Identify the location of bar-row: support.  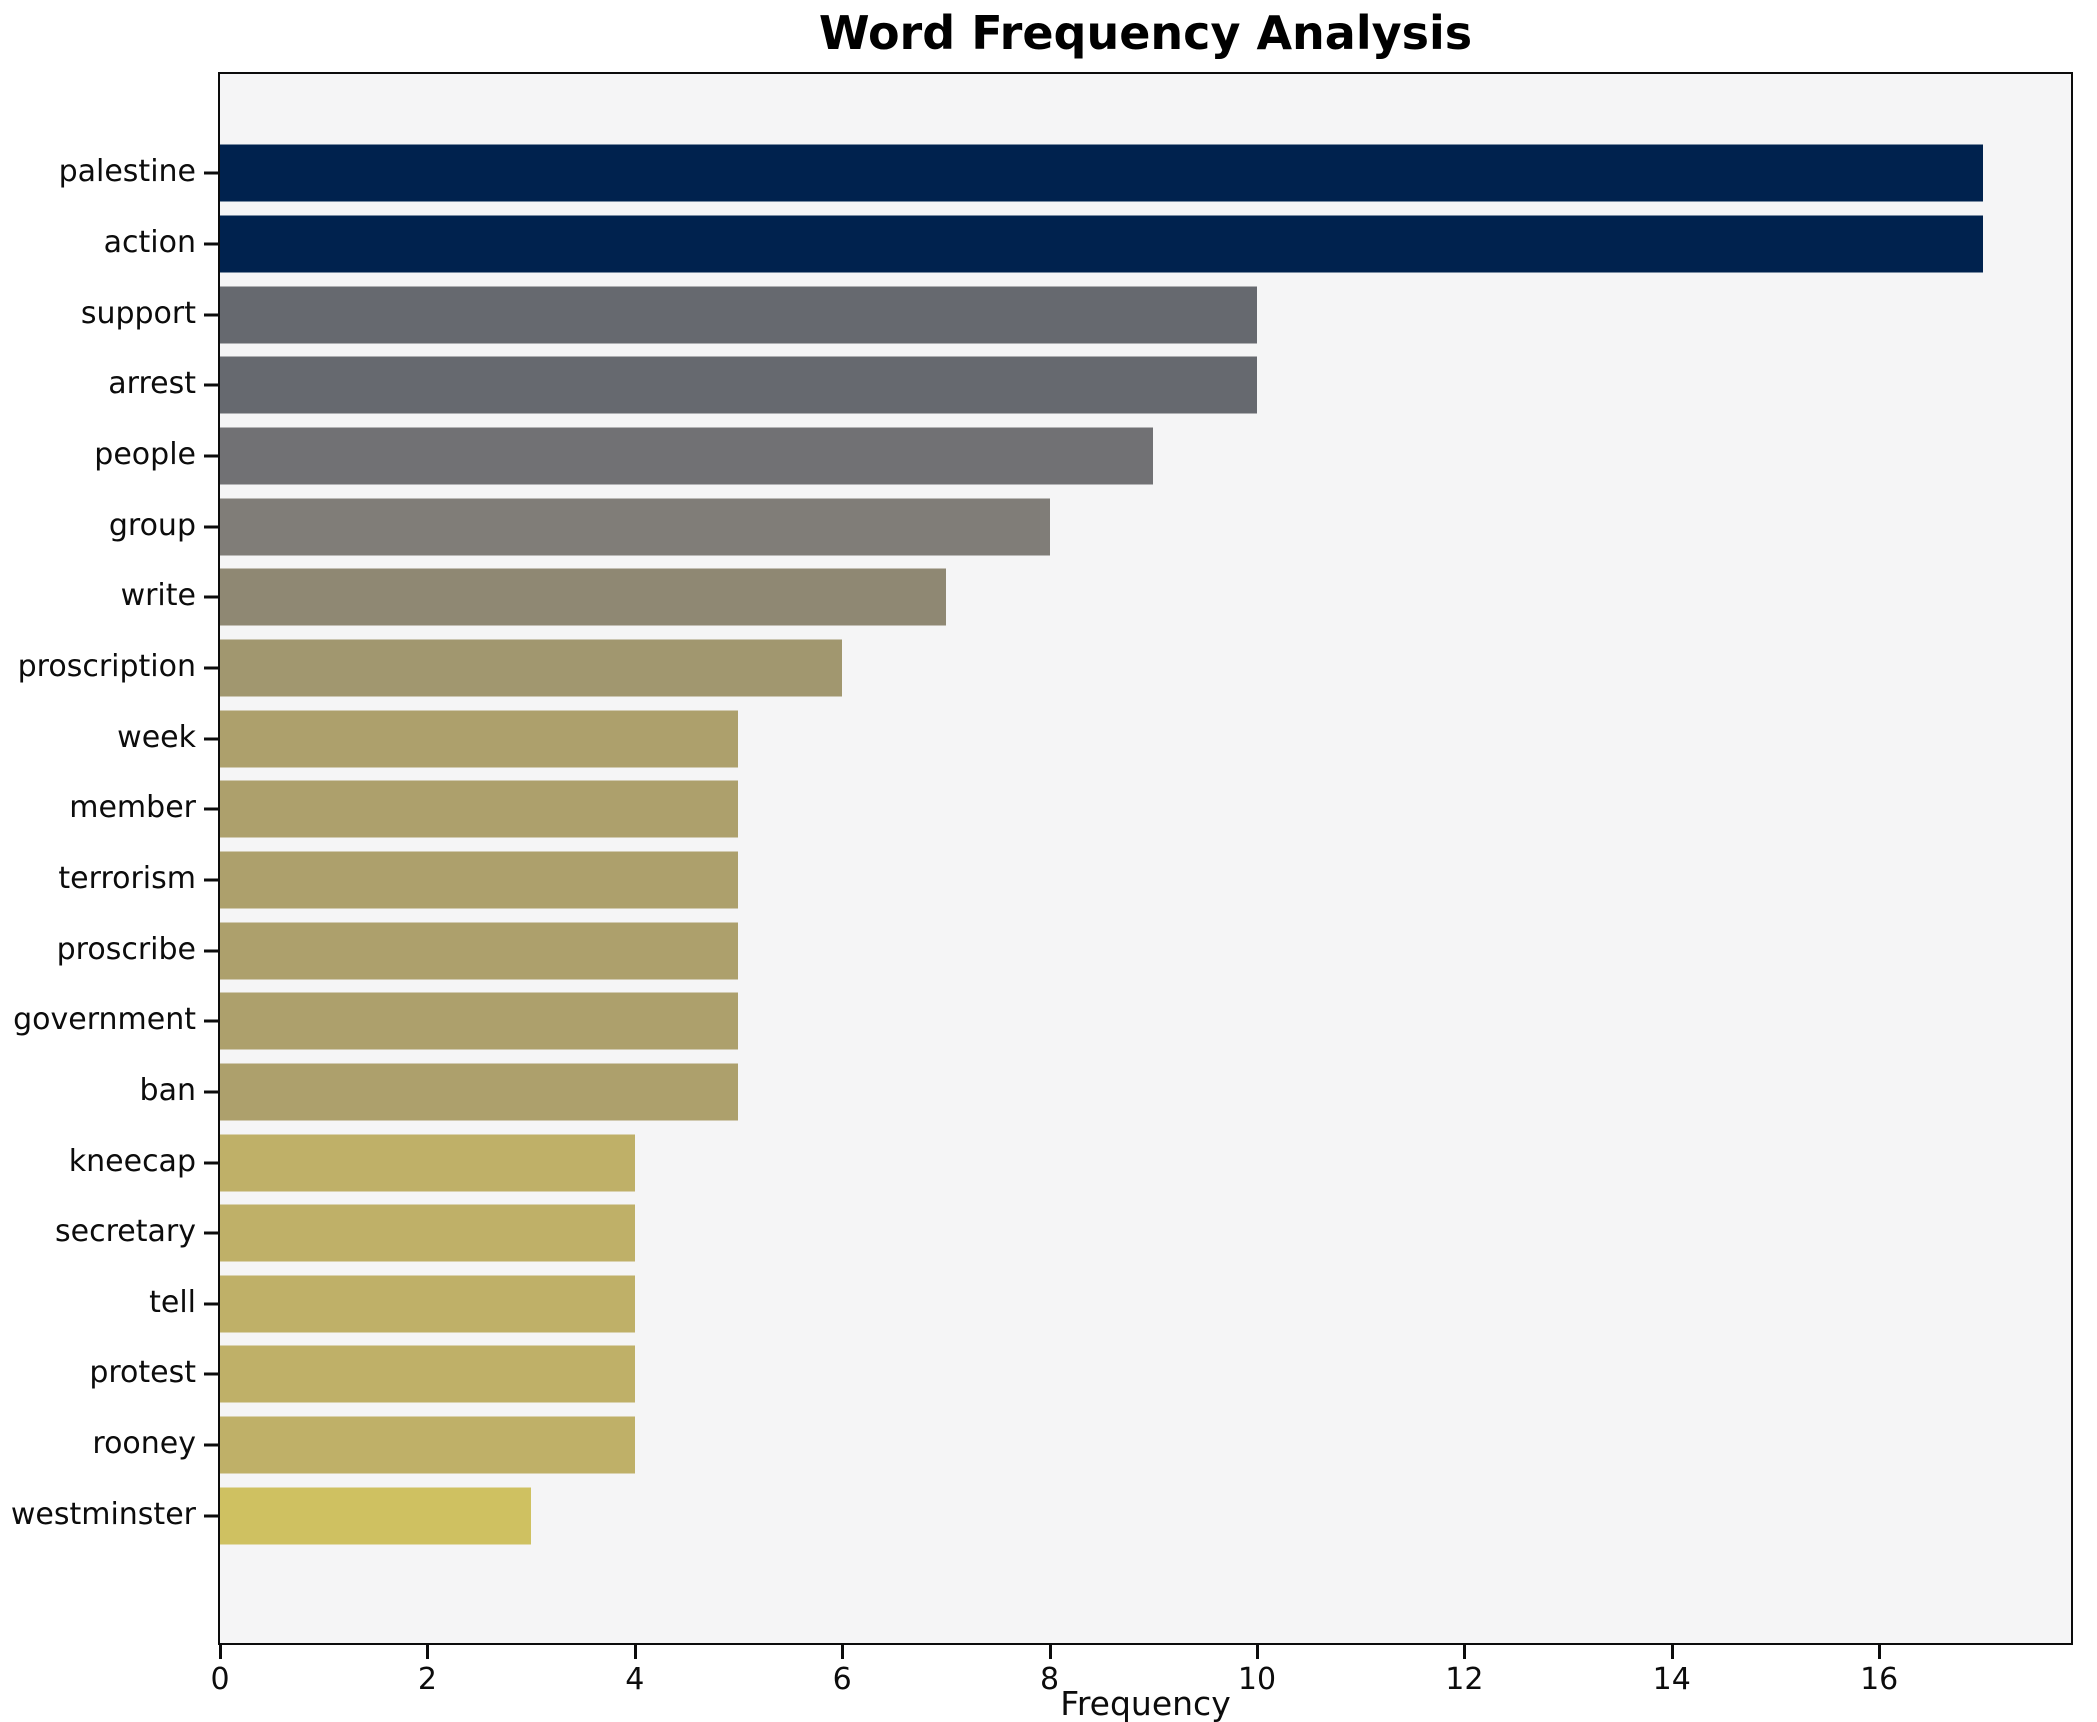
(1036, 314).